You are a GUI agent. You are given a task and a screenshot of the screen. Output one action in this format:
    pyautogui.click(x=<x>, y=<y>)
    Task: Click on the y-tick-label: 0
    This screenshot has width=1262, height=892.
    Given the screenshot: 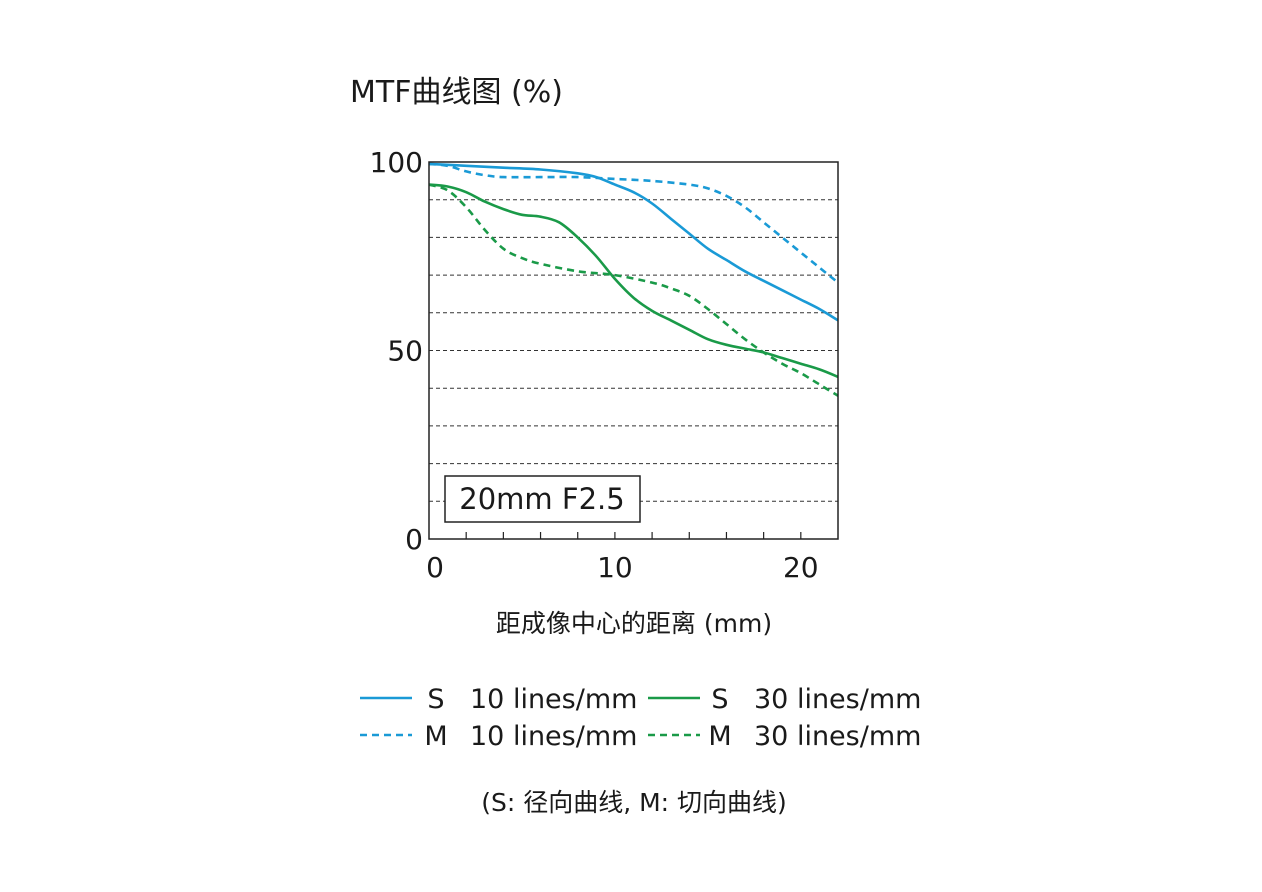 What is the action you would take?
    pyautogui.click(x=414, y=539)
    